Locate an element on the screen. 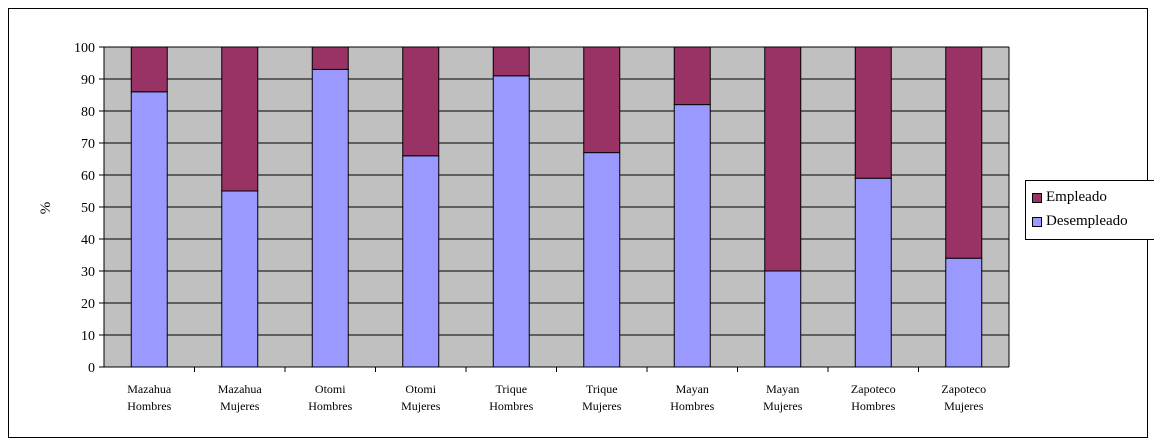 The image size is (1154, 445). legend-item-desempleado: Desempleado is located at coordinates (1080, 221).